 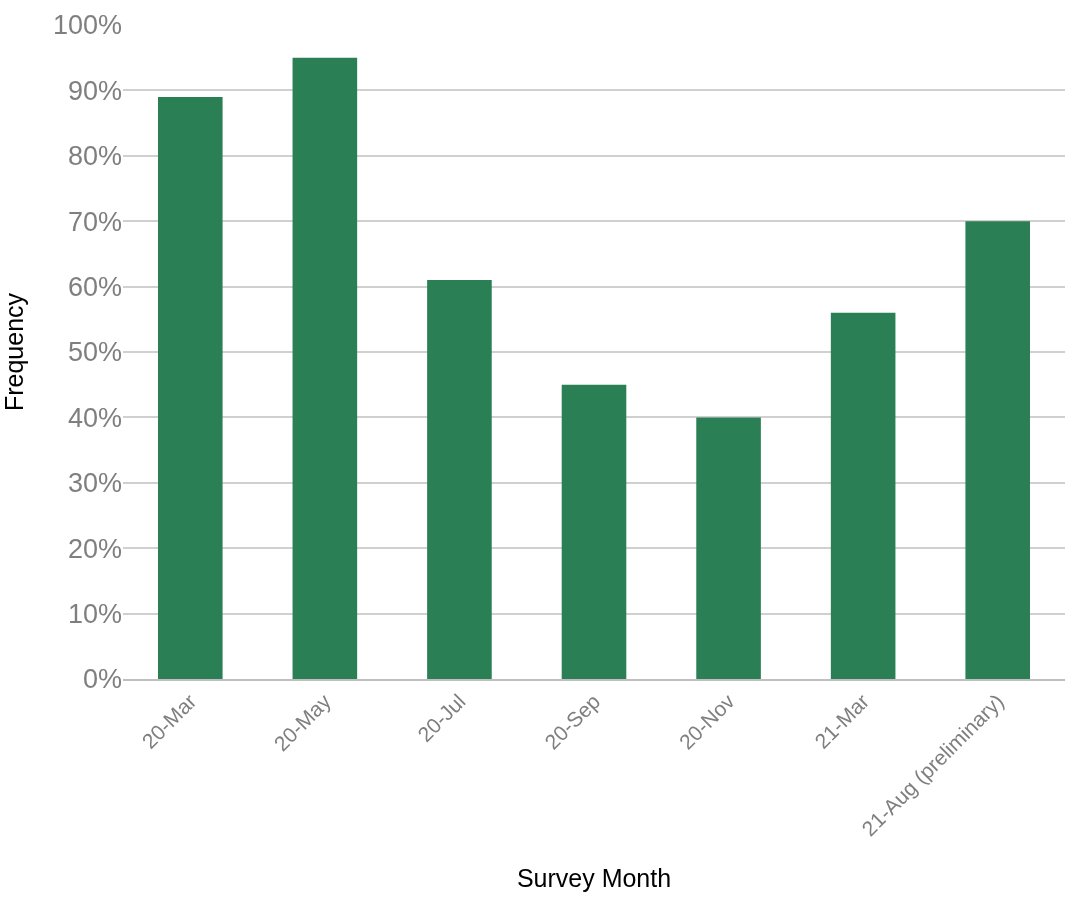 I want to click on y-tick-label: 20%, so click(x=94, y=548).